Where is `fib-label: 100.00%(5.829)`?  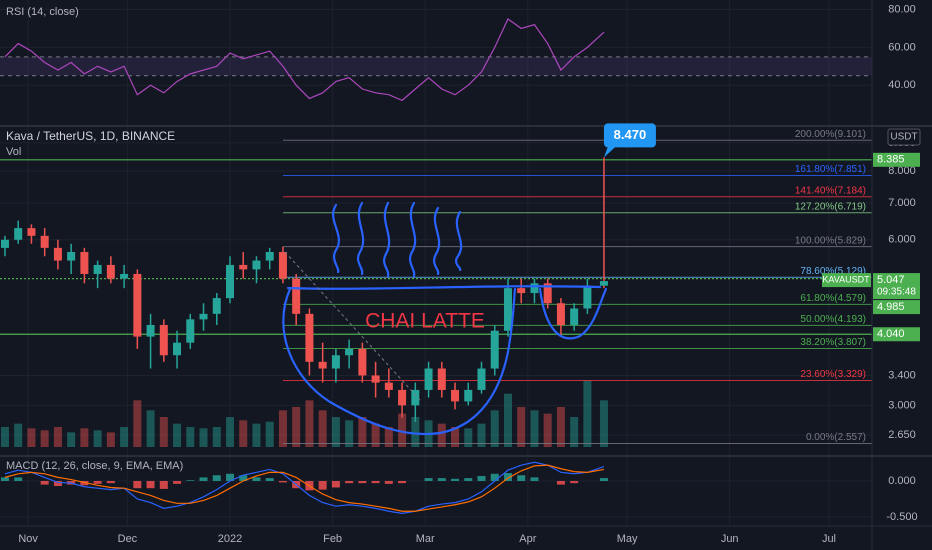
fib-label: 100.00%(5.829) is located at coordinates (830, 240).